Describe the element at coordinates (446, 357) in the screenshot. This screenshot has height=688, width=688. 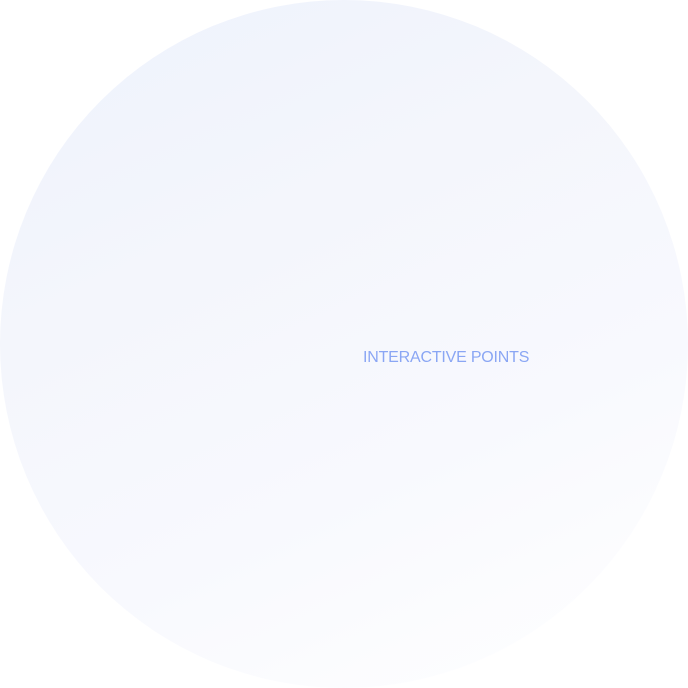
I see `interactive-points-label: INTERACTIVE POINTS` at that location.